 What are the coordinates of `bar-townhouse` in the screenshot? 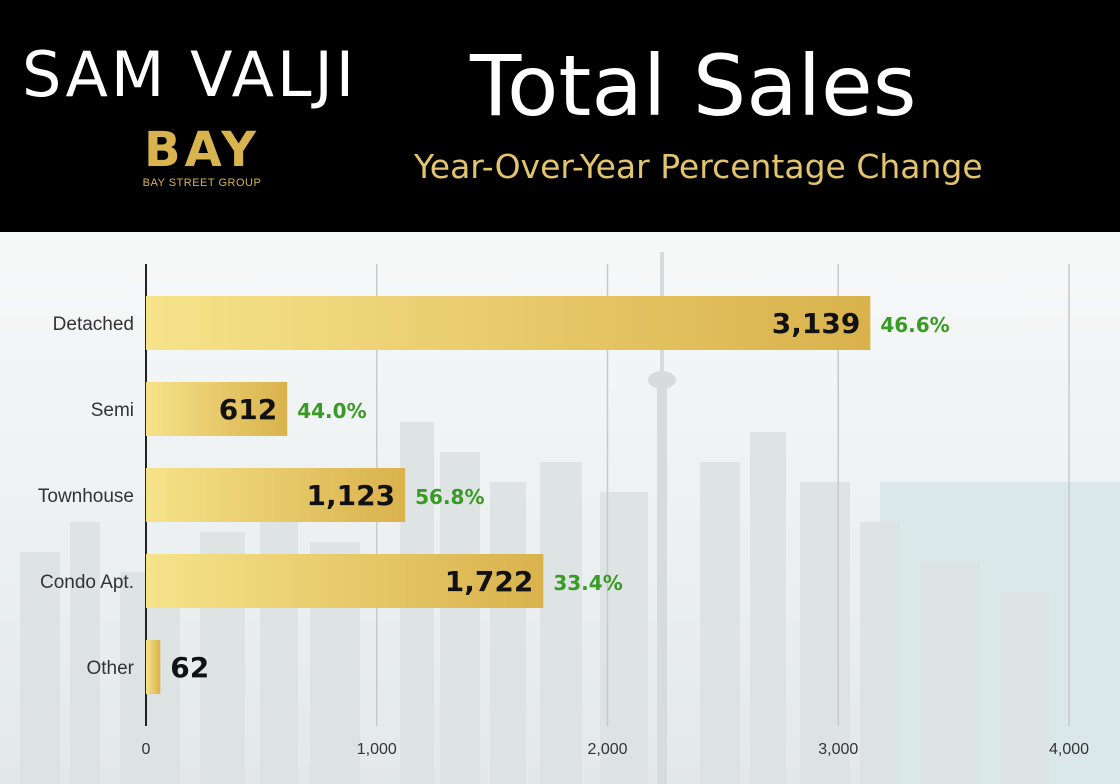 It's located at (276, 495).